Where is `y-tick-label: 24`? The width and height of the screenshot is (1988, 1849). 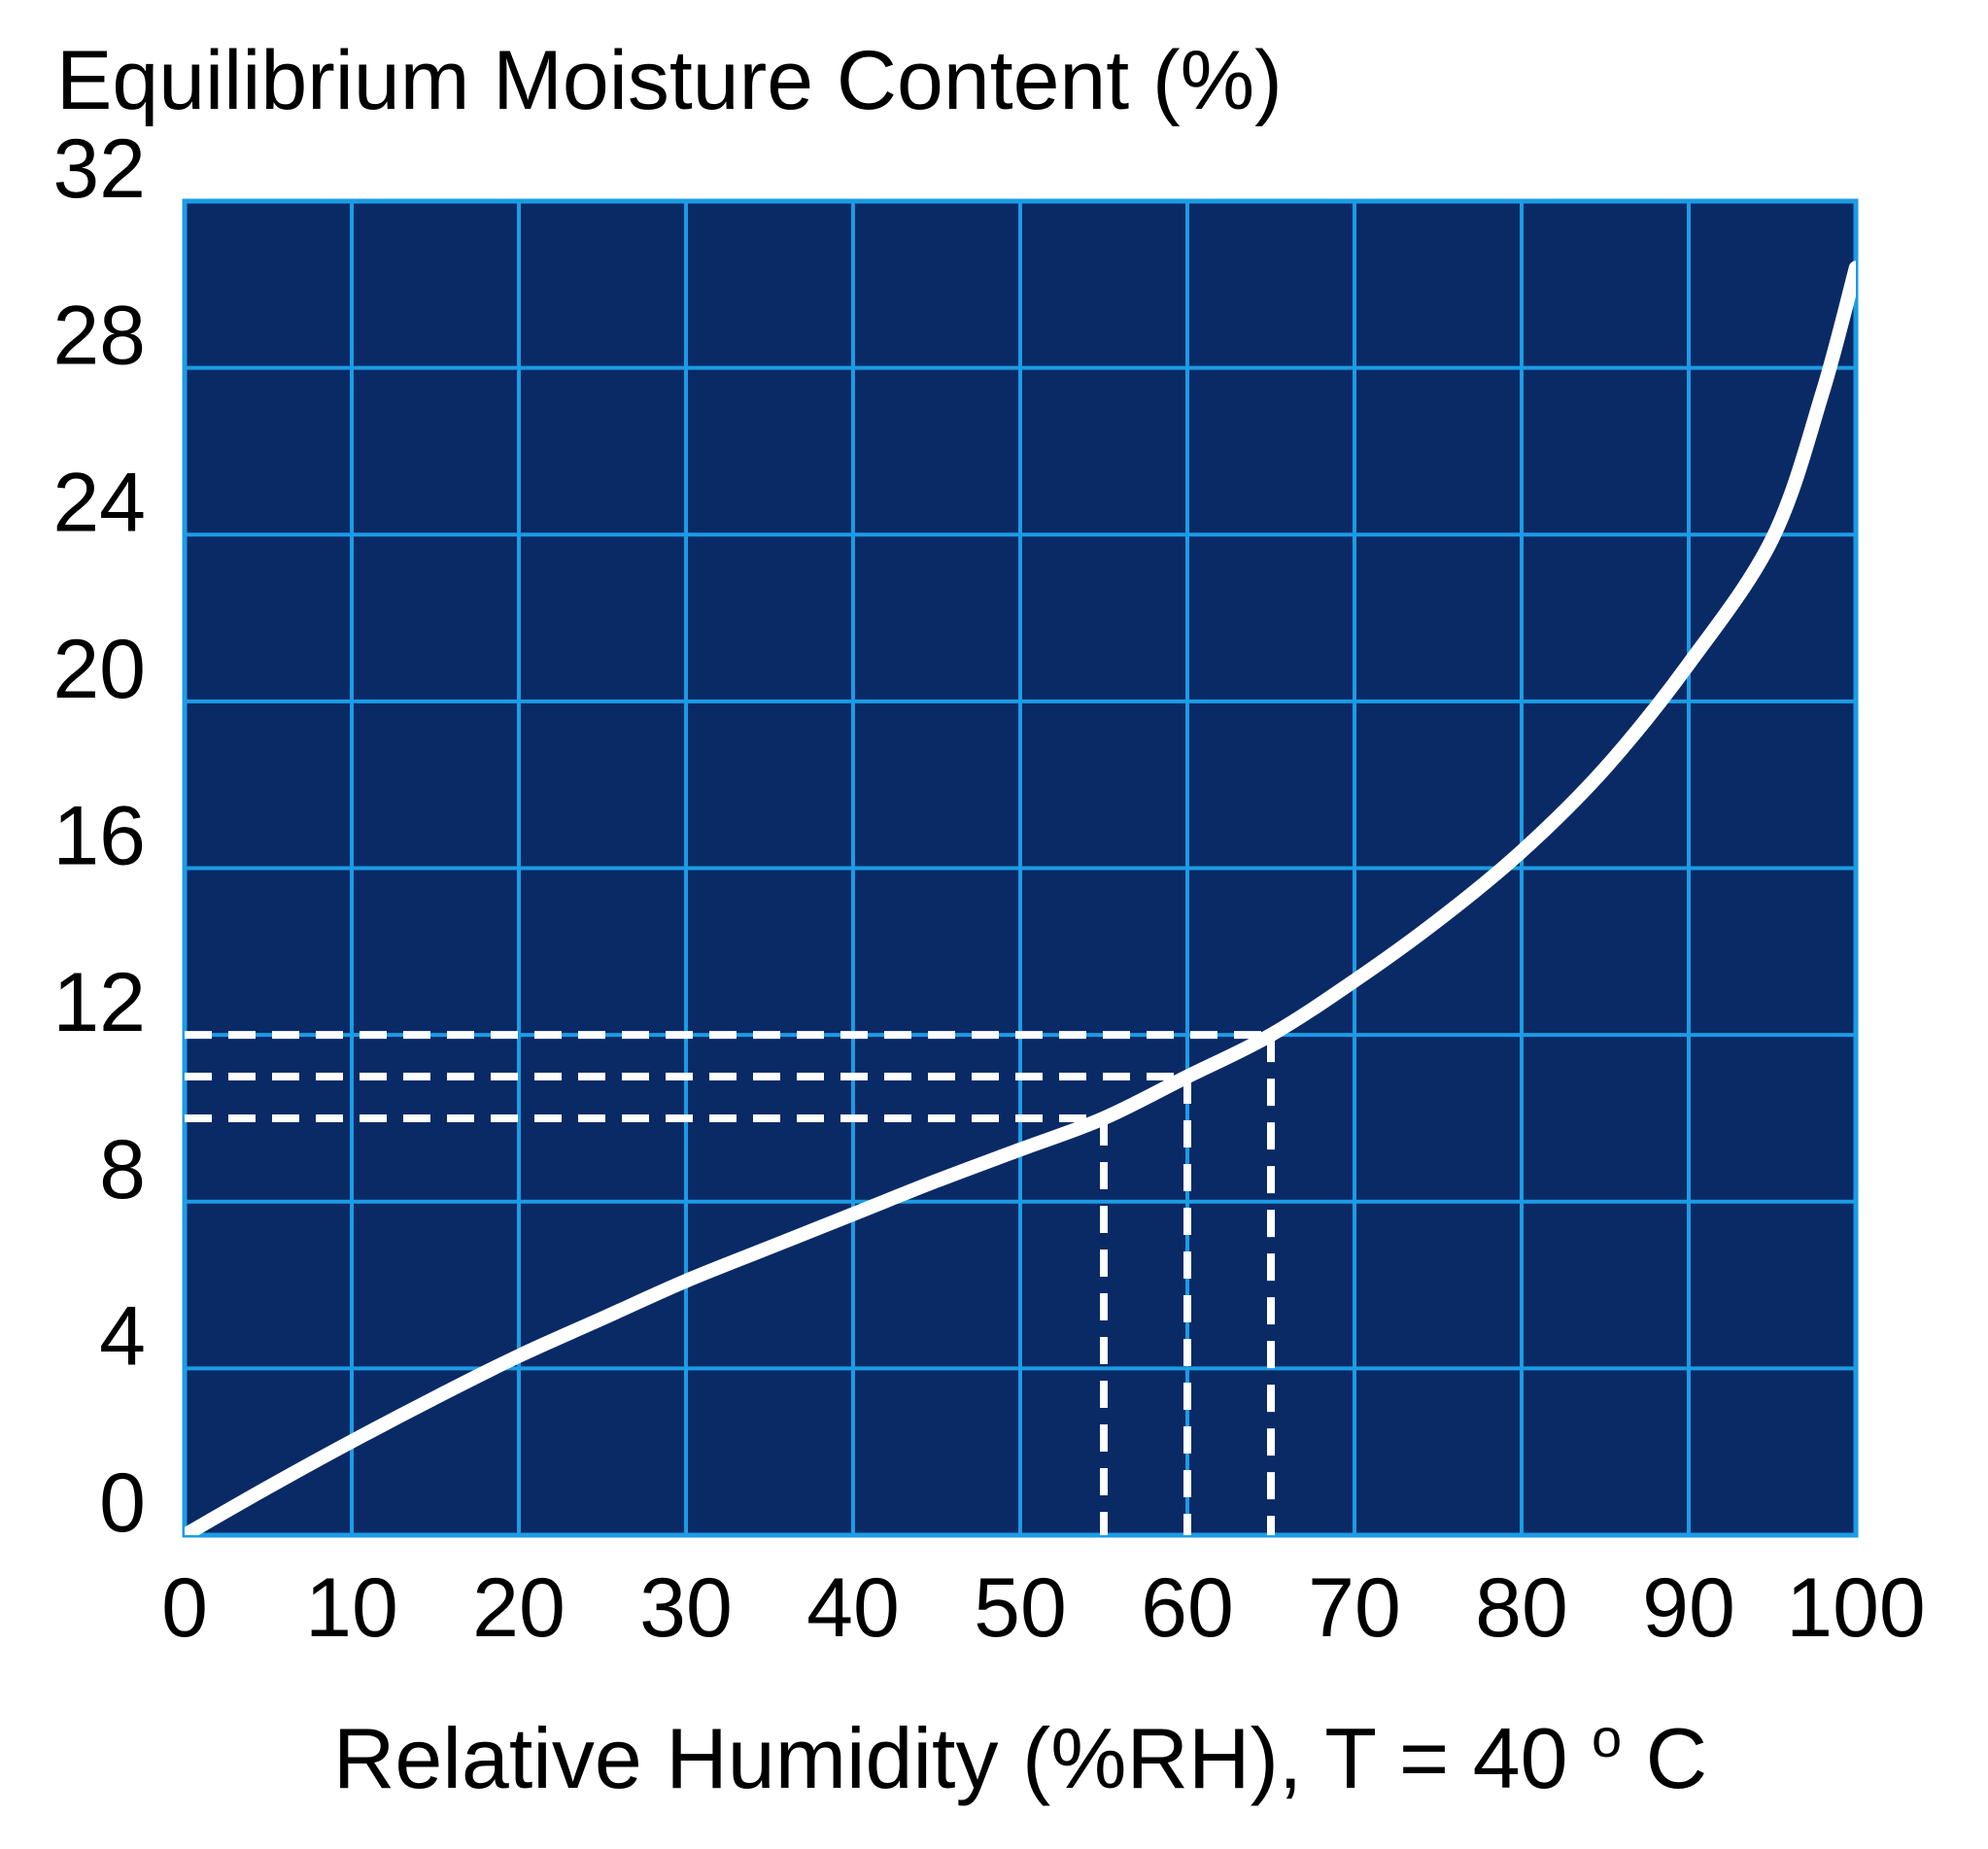 y-tick-label: 24 is located at coordinates (99, 503).